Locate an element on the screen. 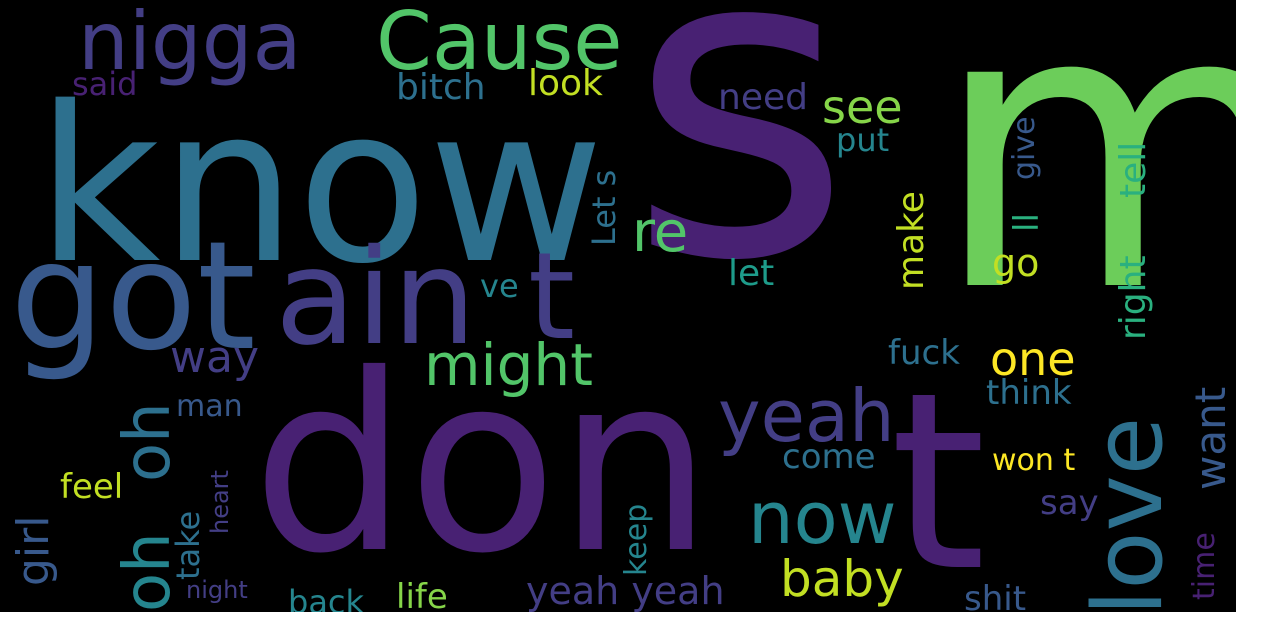 This screenshot has height=628, width=1262. word-say: say is located at coordinates (1069, 503).